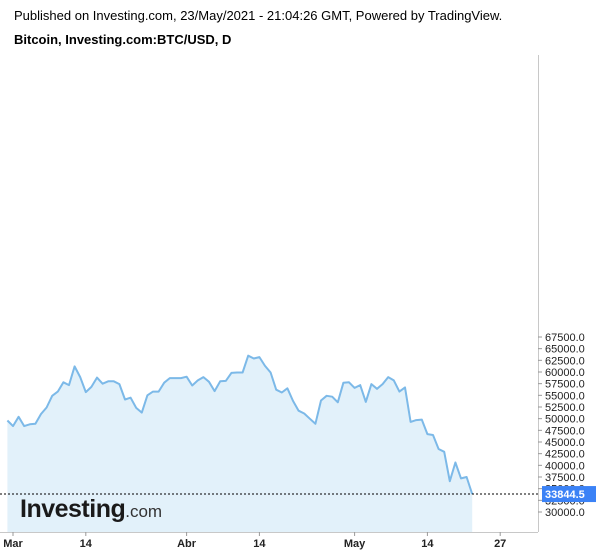  I want to click on y-tick-label: 60000.0, so click(565, 373).